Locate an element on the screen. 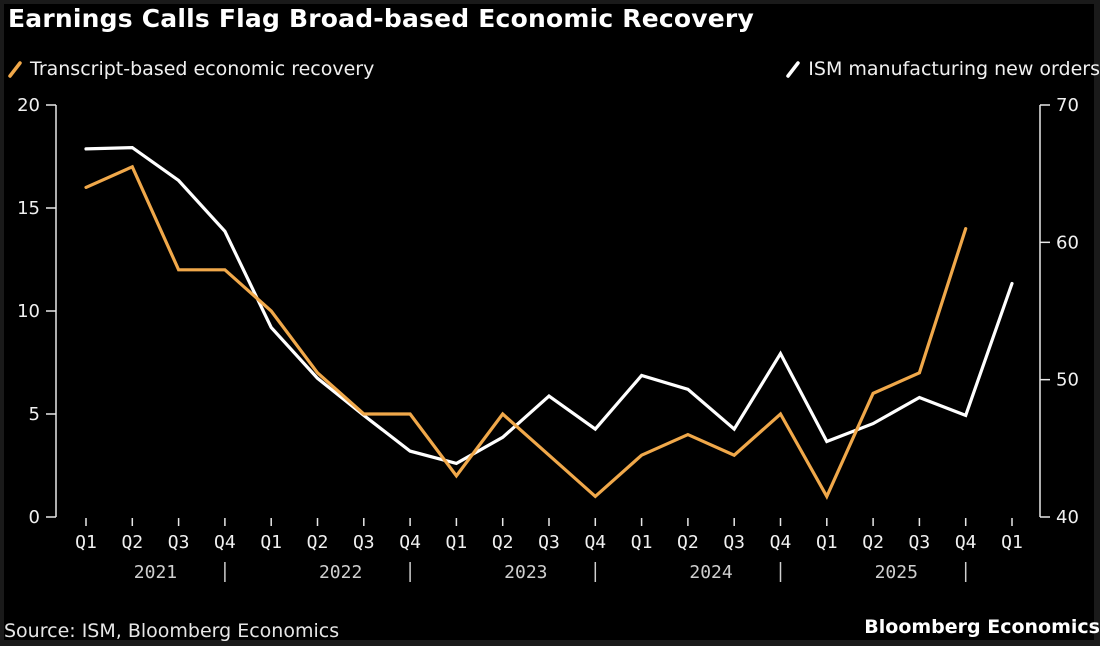  left-axis-tick-label: 0 is located at coordinates (34, 517).